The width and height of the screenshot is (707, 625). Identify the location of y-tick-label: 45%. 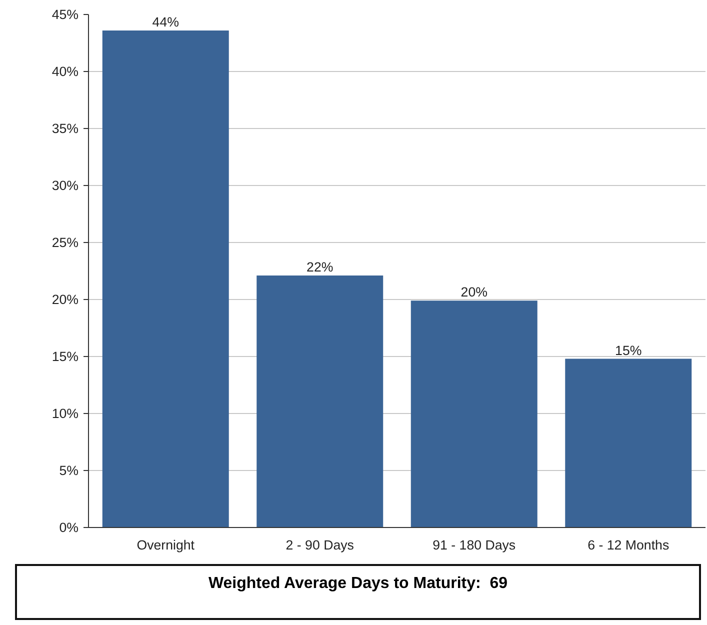
(65, 14).